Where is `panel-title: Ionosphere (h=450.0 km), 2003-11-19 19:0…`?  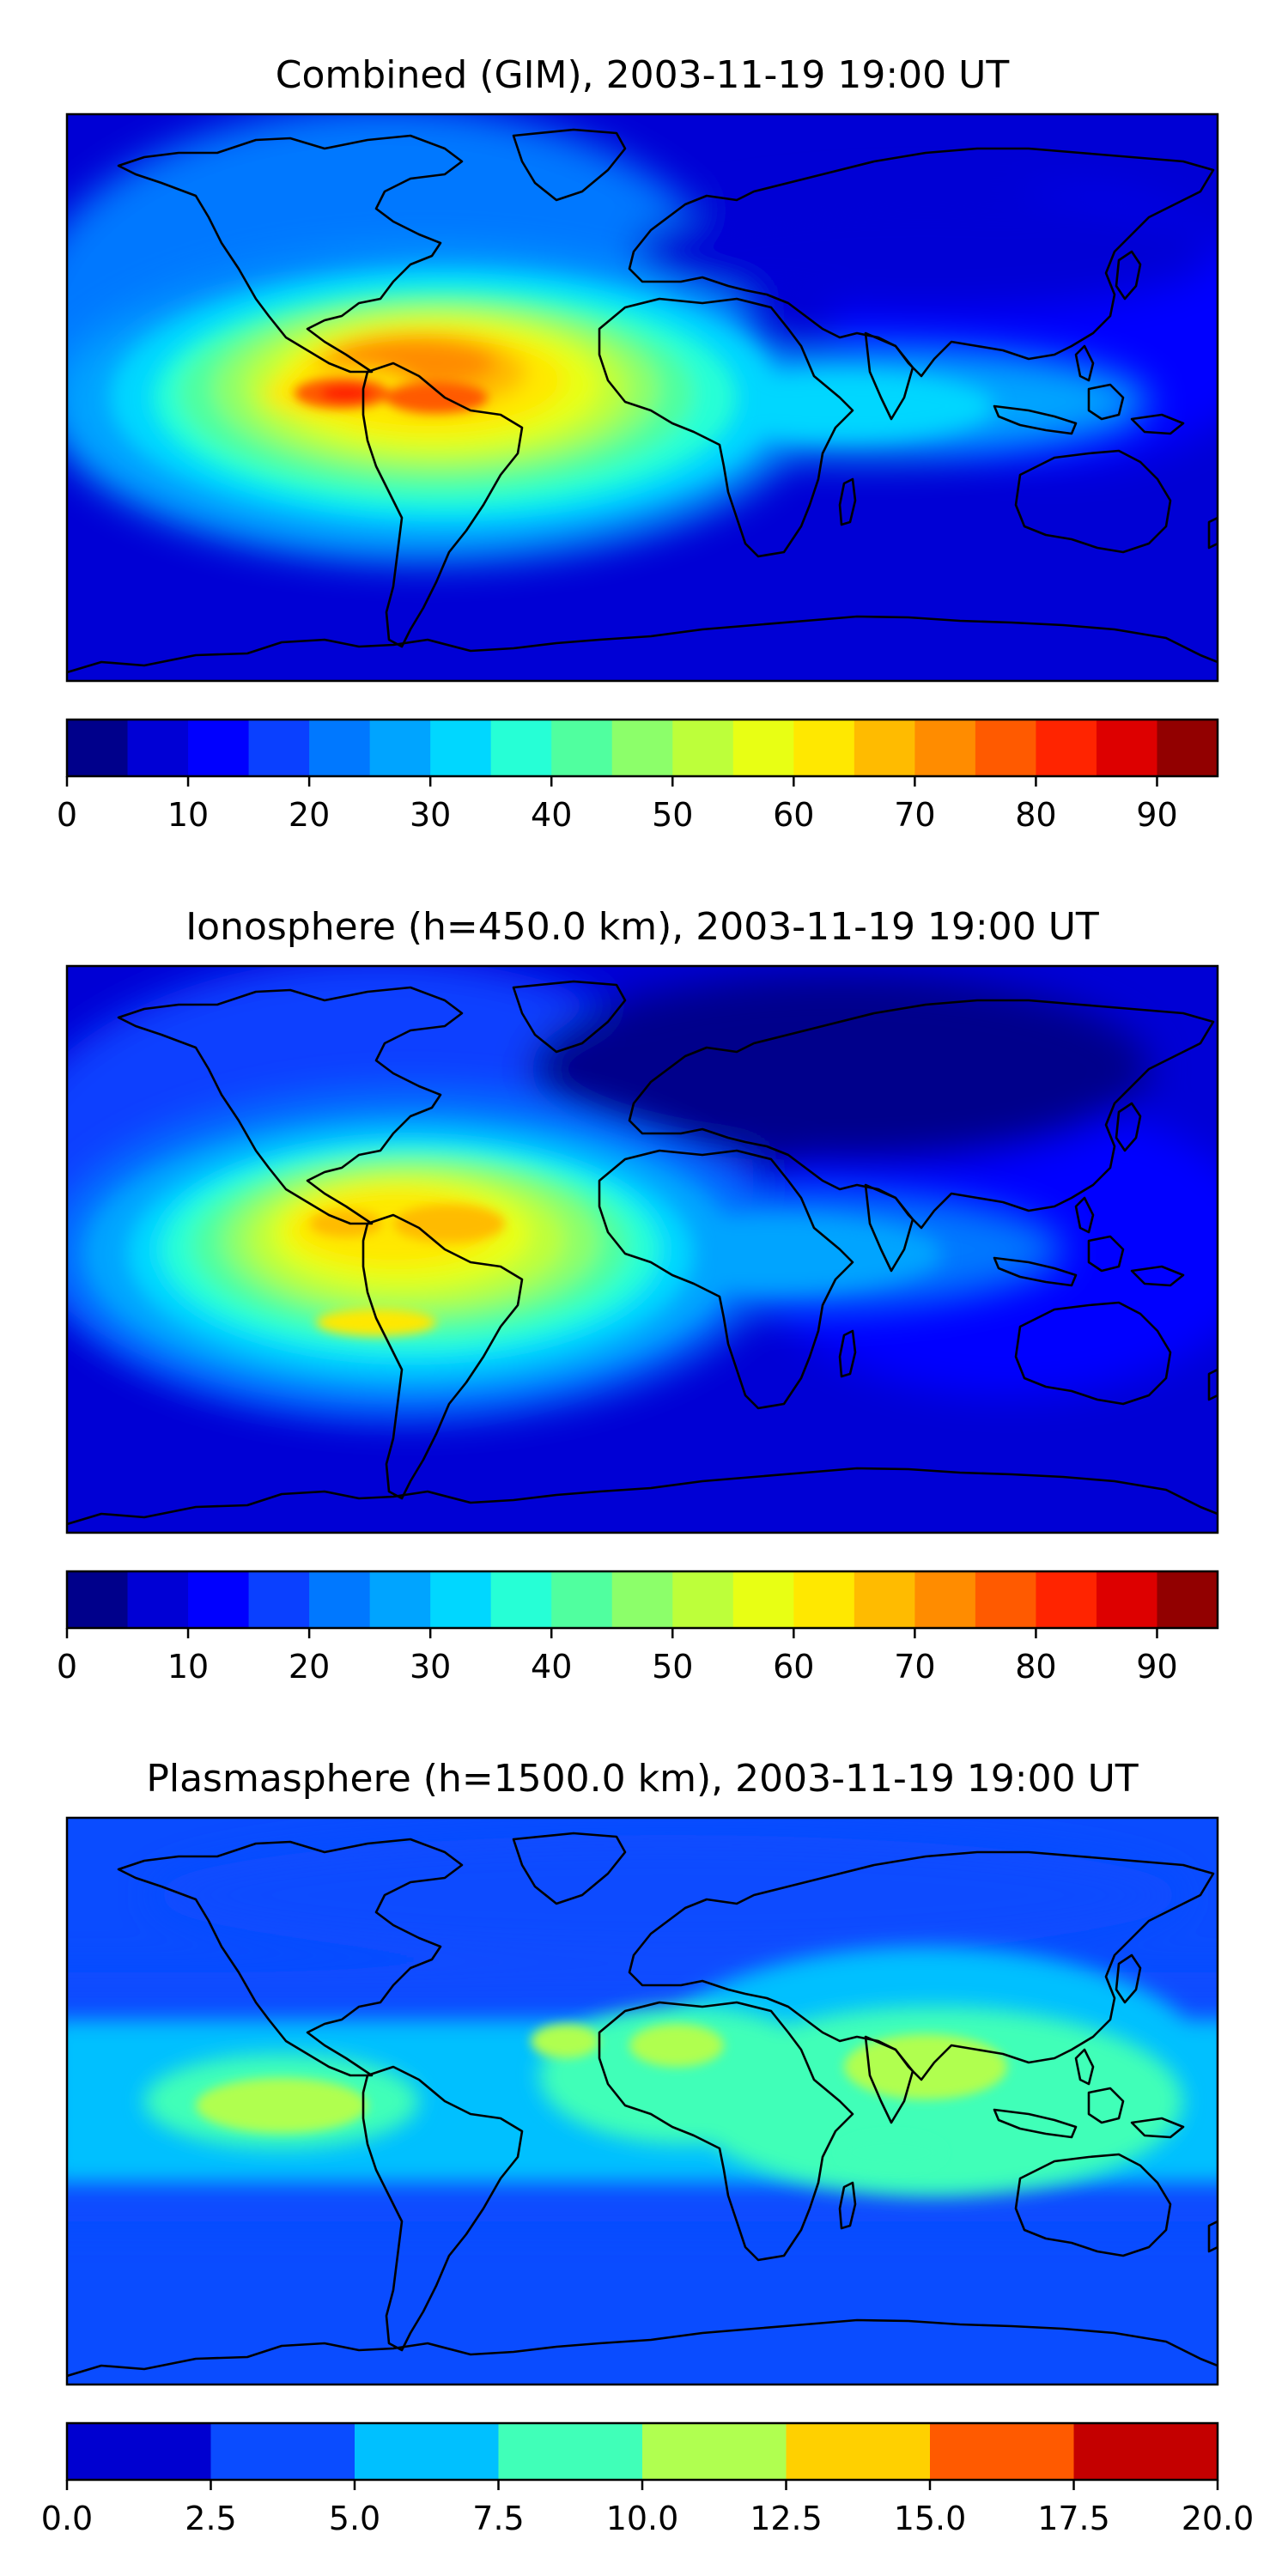 panel-title: Ionosphere (h=450.0 km), 2003-11-19 19:0… is located at coordinates (642, 927).